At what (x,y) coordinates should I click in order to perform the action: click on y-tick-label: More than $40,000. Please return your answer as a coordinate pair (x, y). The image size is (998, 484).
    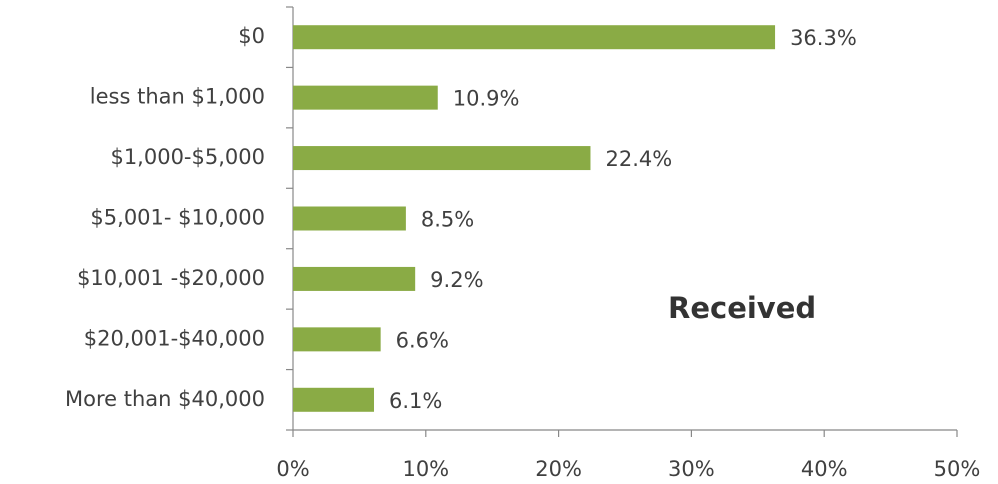
    Looking at the image, I should click on (165, 399).